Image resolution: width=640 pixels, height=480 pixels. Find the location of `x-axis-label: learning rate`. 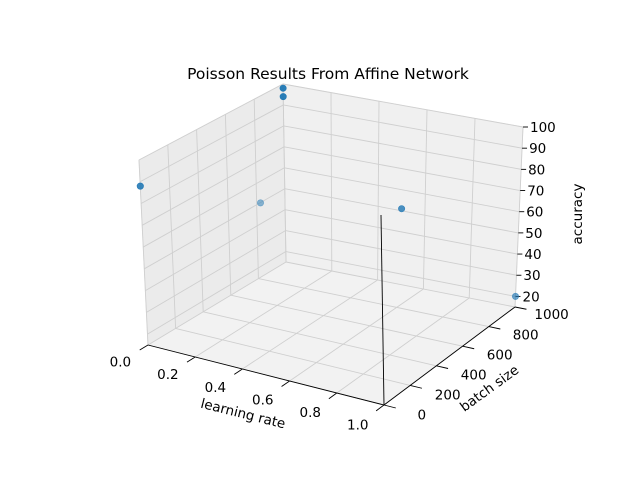

x-axis-label: learning rate is located at coordinates (243, 414).